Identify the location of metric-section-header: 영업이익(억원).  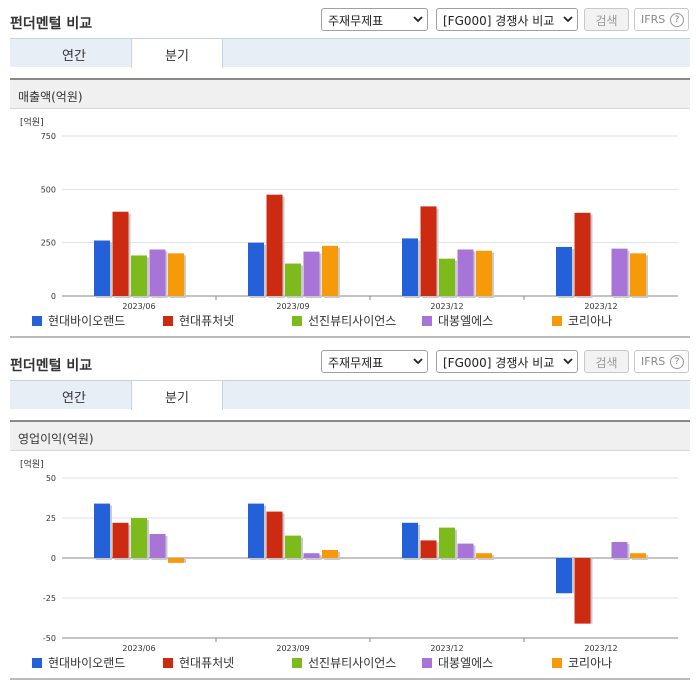
(350, 435).